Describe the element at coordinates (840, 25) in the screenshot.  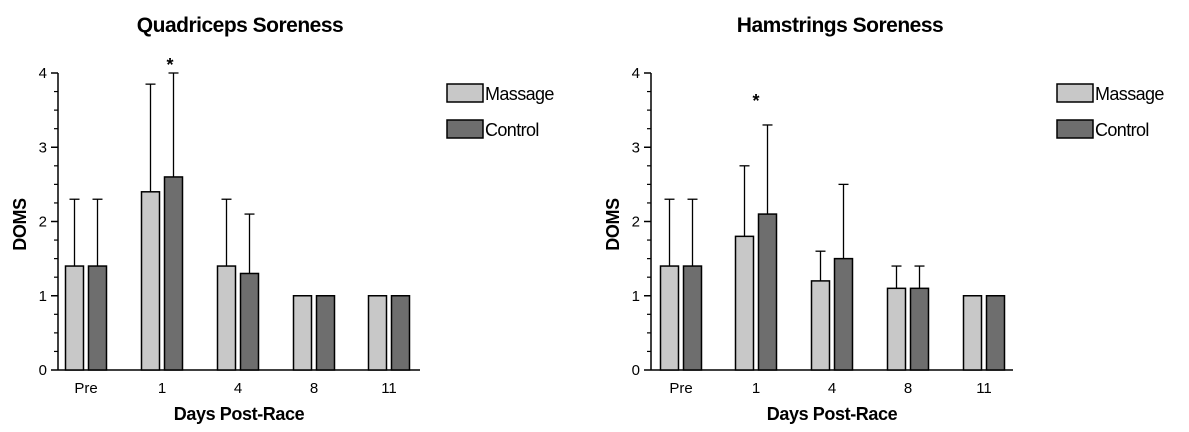
I see `chart-title: Hamstrings Soreness` at that location.